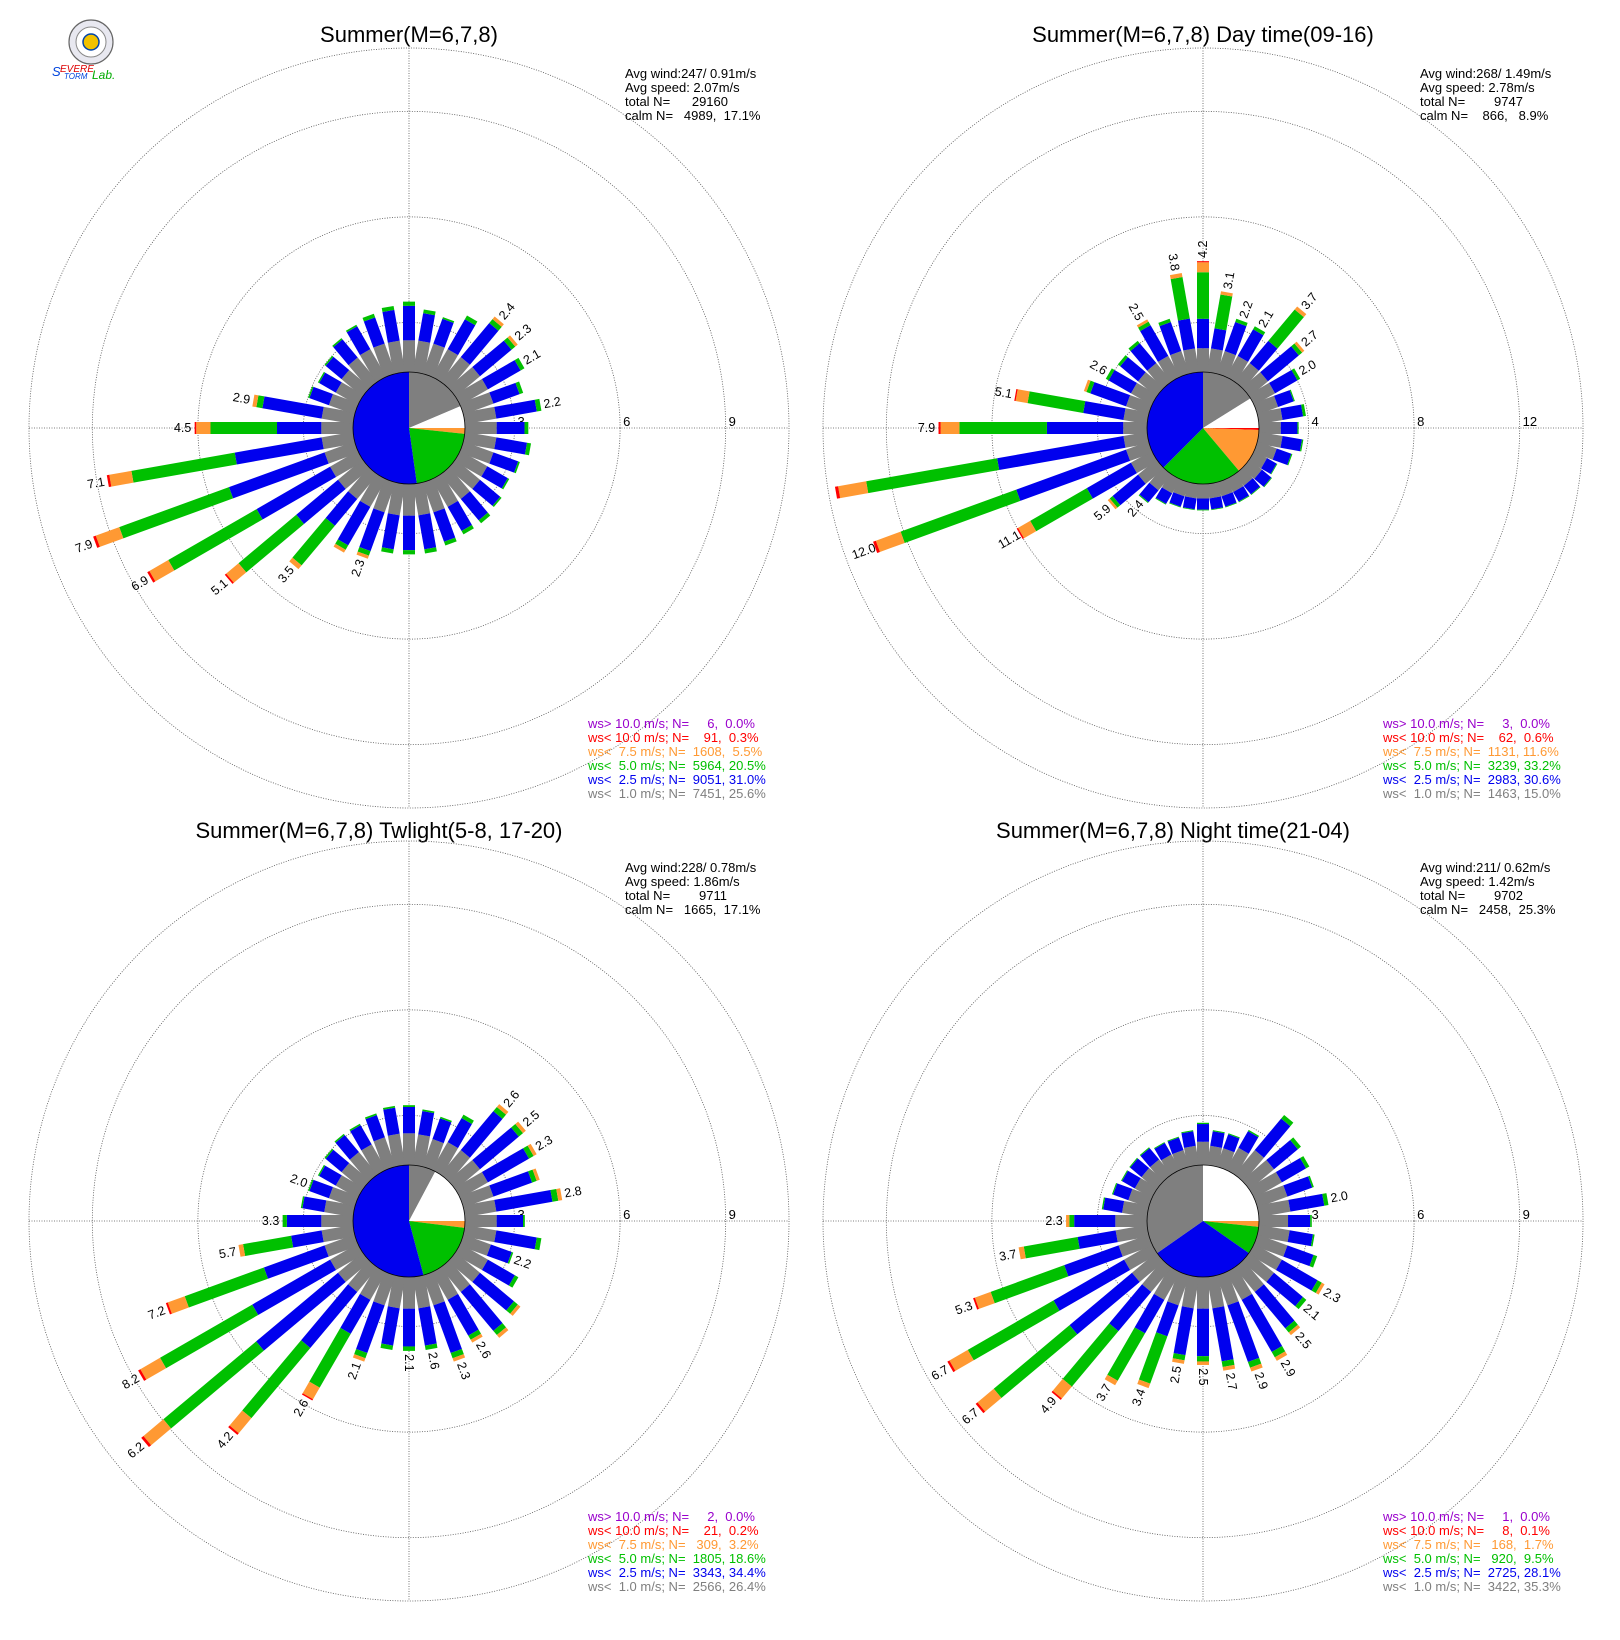  What do you see at coordinates (1008, 1255) in the screenshot?
I see `windrose-panel-4-bar-label: 3.7` at bounding box center [1008, 1255].